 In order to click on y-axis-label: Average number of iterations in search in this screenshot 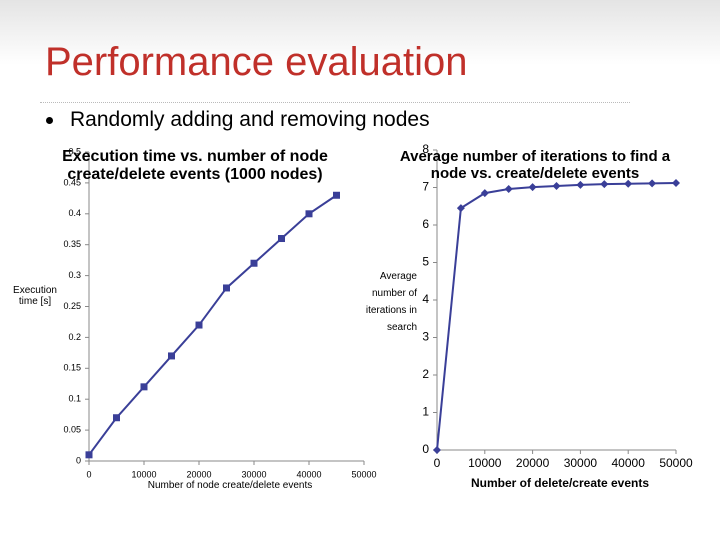, I will do `click(391, 302)`.